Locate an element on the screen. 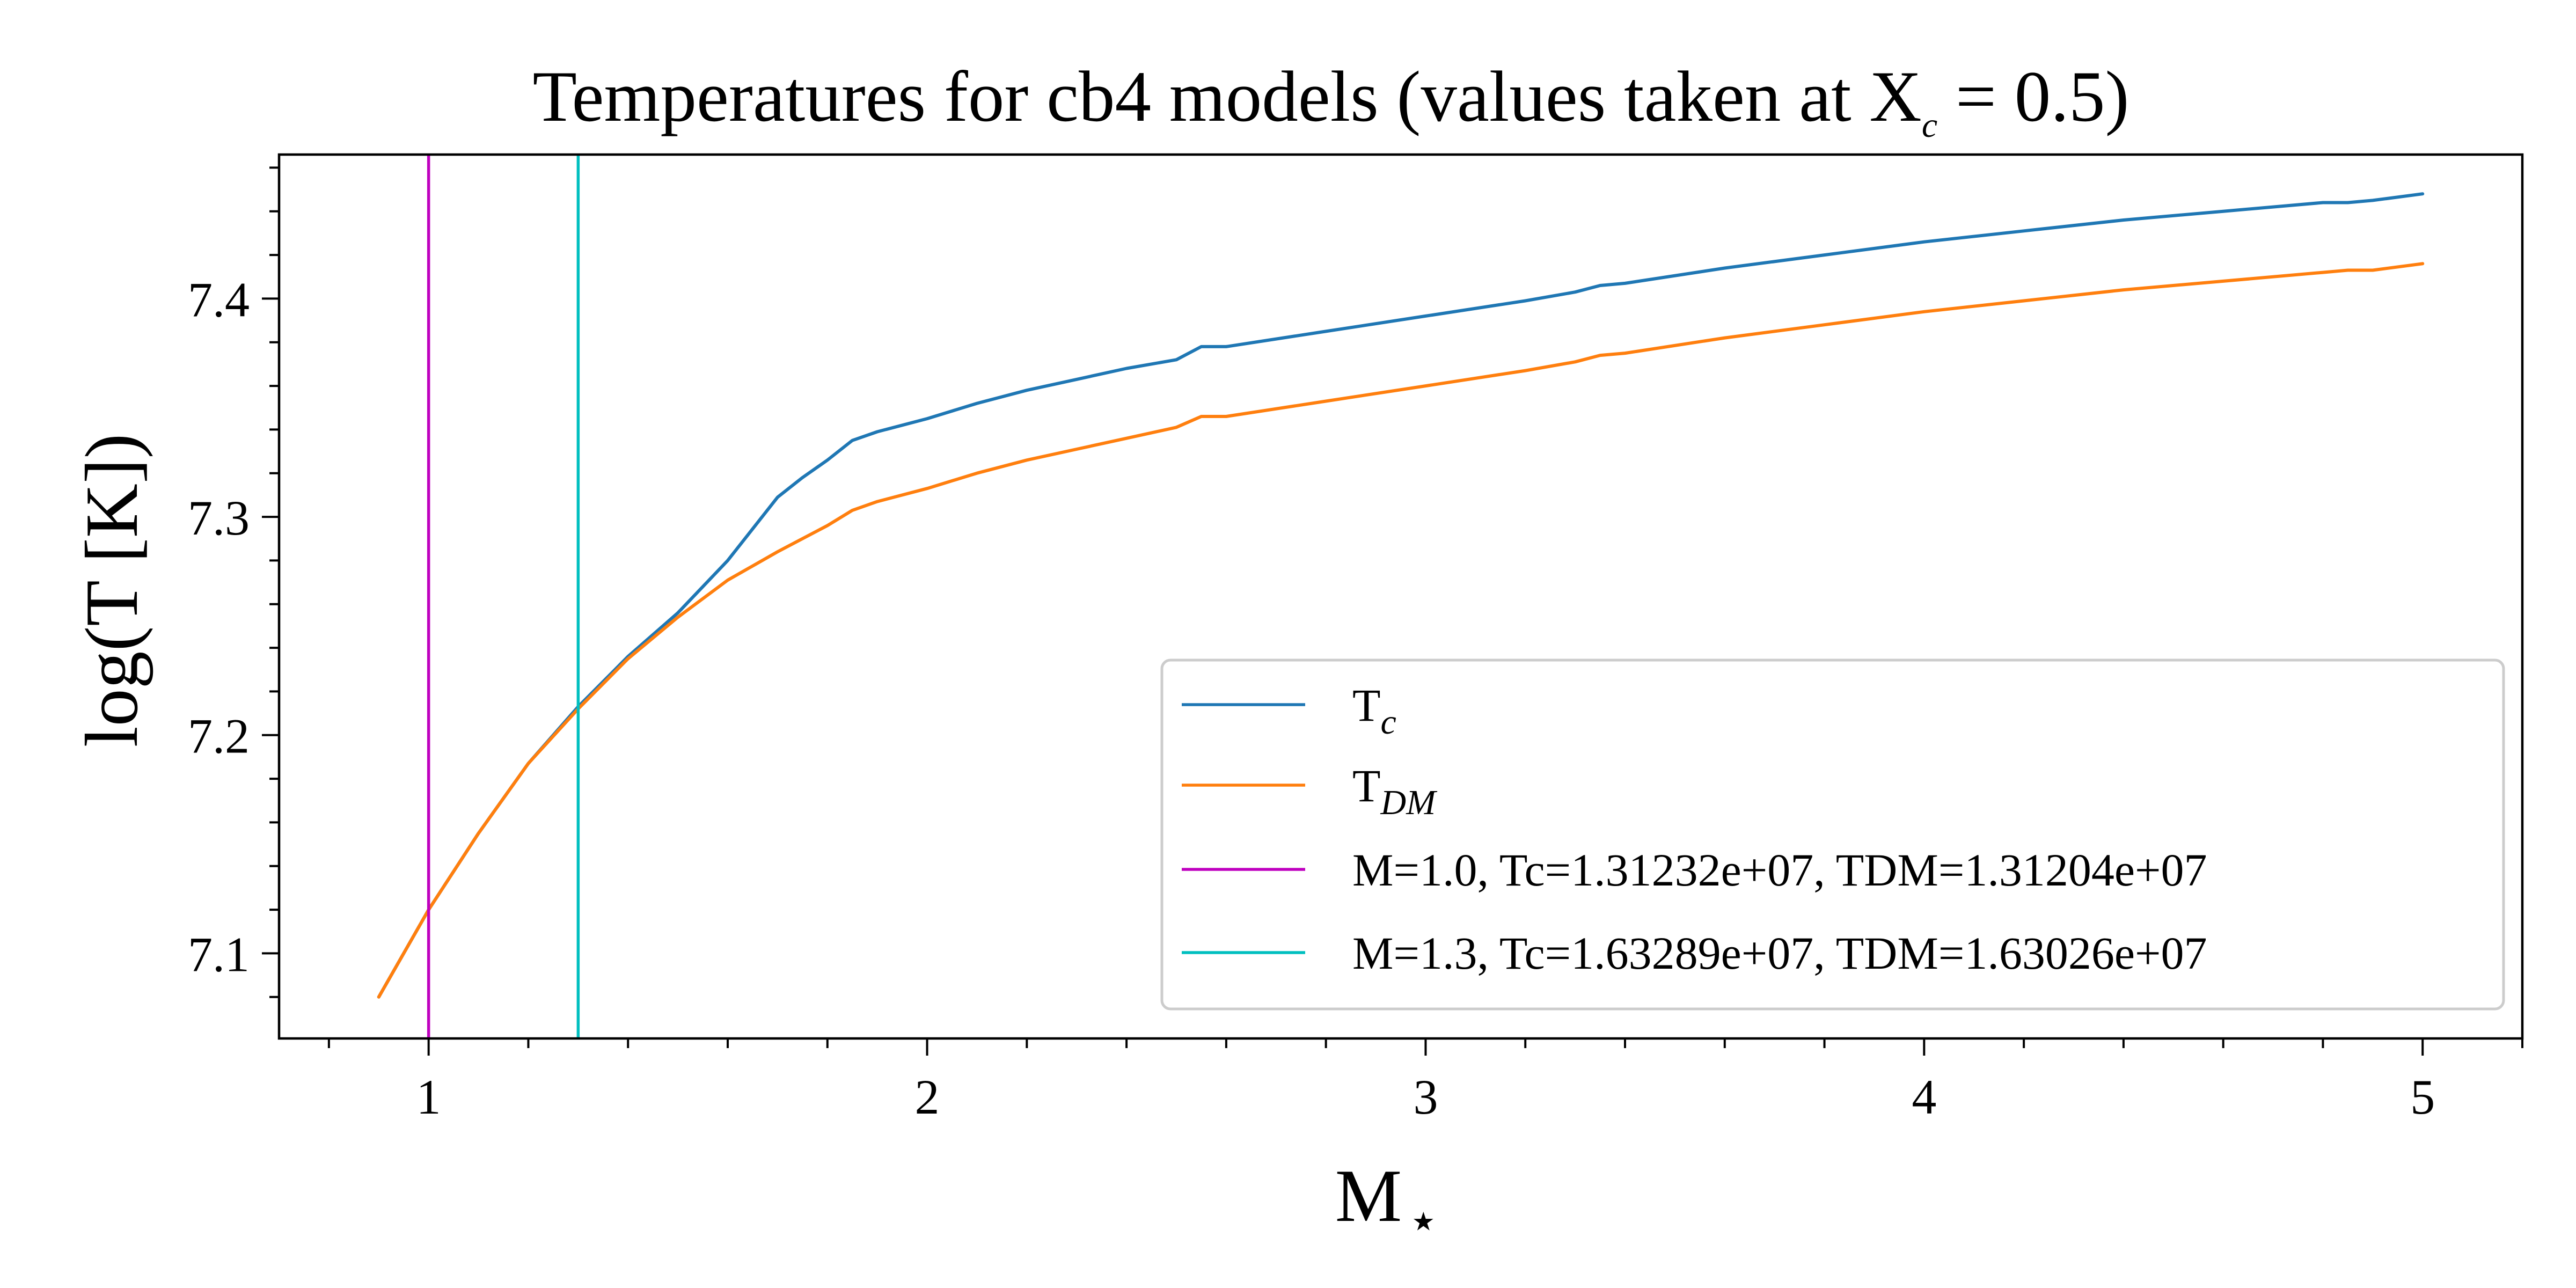 The image size is (2576, 1288). x-tick-label: 1 is located at coordinates (428, 1097).